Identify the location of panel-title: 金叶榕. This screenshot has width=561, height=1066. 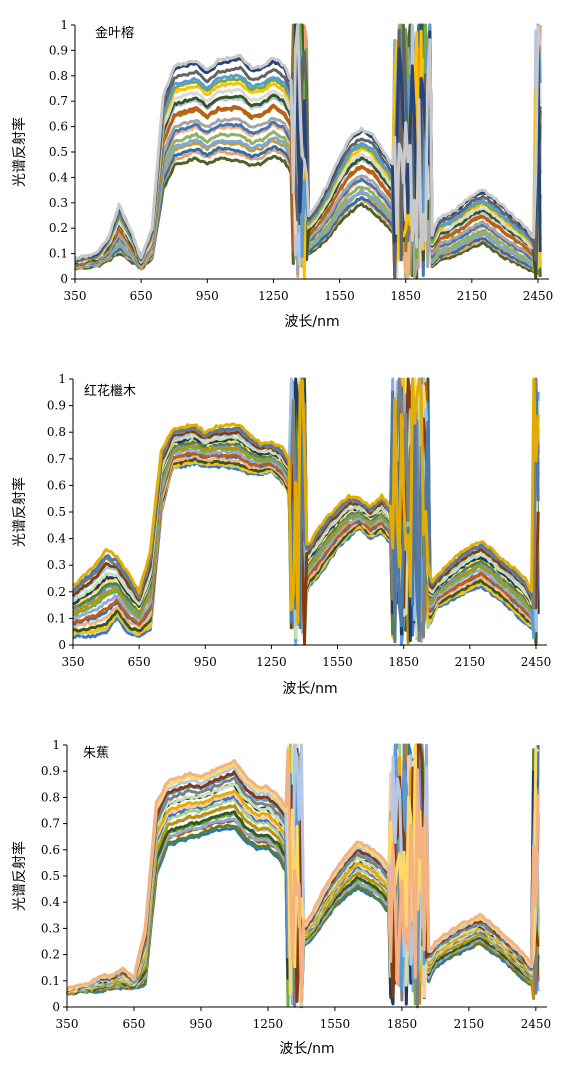
(114, 33).